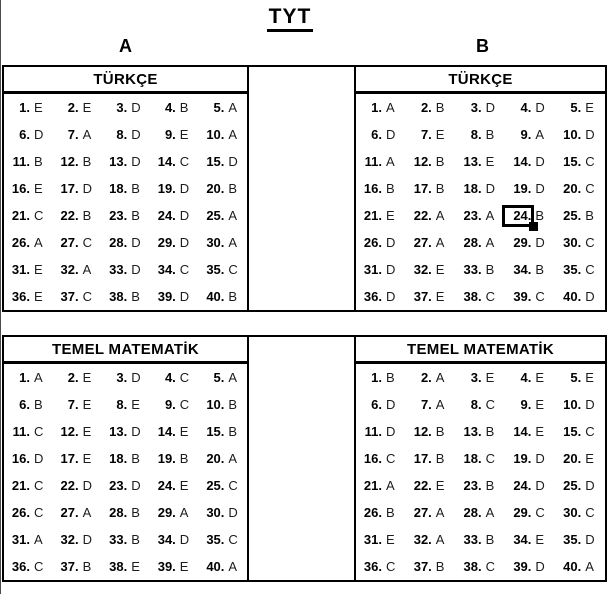 This screenshot has height=594, width=612. Describe the element at coordinates (174, 242) in the screenshot. I see `answer-cell: 29. D` at that location.